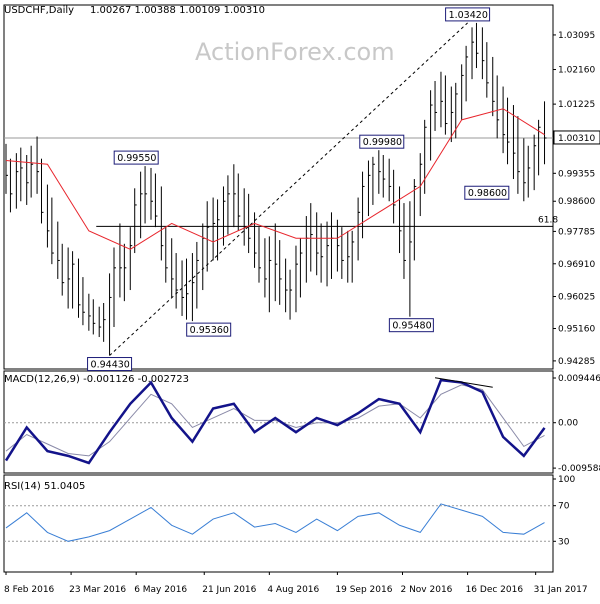  I want to click on price-annotation-label: 0.99980, so click(382, 142).